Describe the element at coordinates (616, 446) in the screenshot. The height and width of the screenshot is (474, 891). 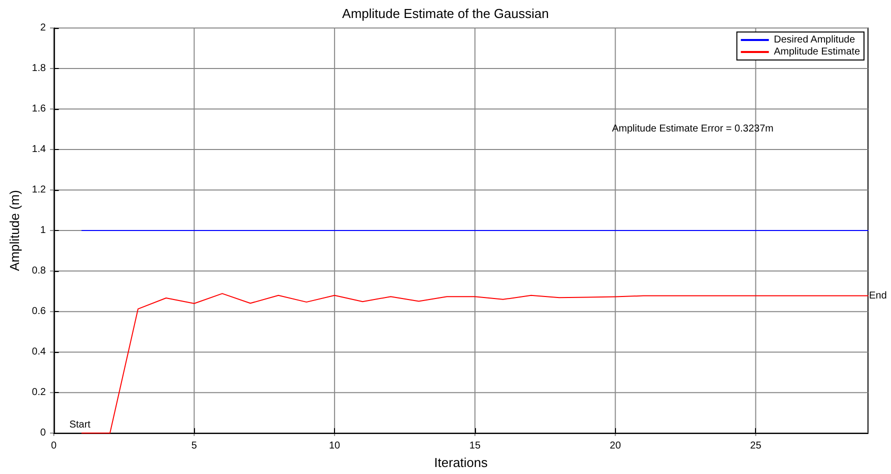
I see `x-tick-label: 20` at that location.